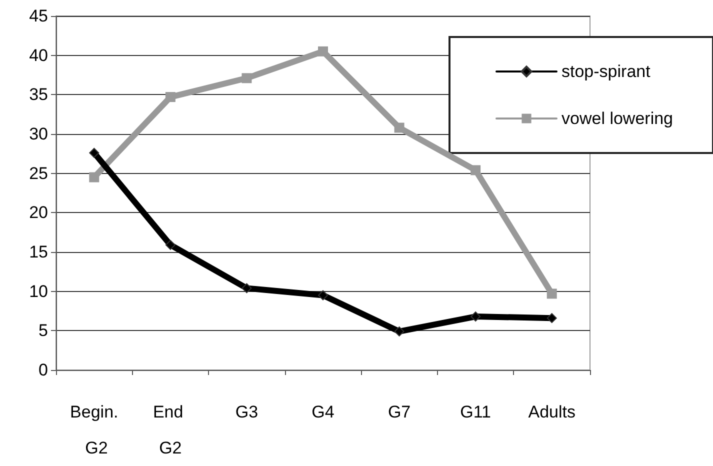 The width and height of the screenshot is (713, 466). Describe the element at coordinates (43, 370) in the screenshot. I see `y-tick-label: 0` at that location.